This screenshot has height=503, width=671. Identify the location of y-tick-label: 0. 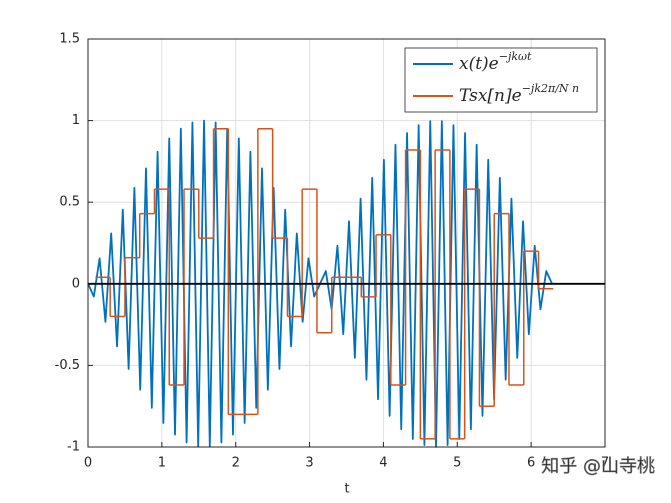
(76, 283).